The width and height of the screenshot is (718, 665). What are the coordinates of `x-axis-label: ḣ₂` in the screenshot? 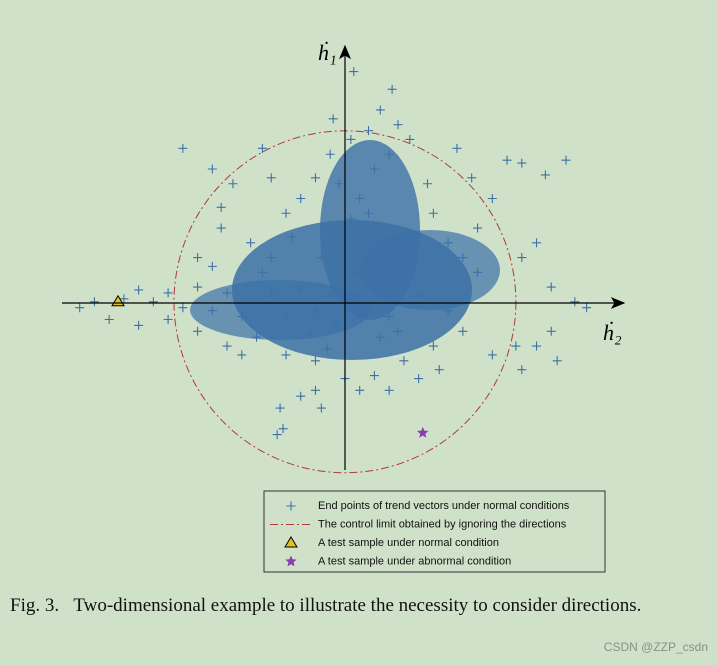 It's located at (612, 332).